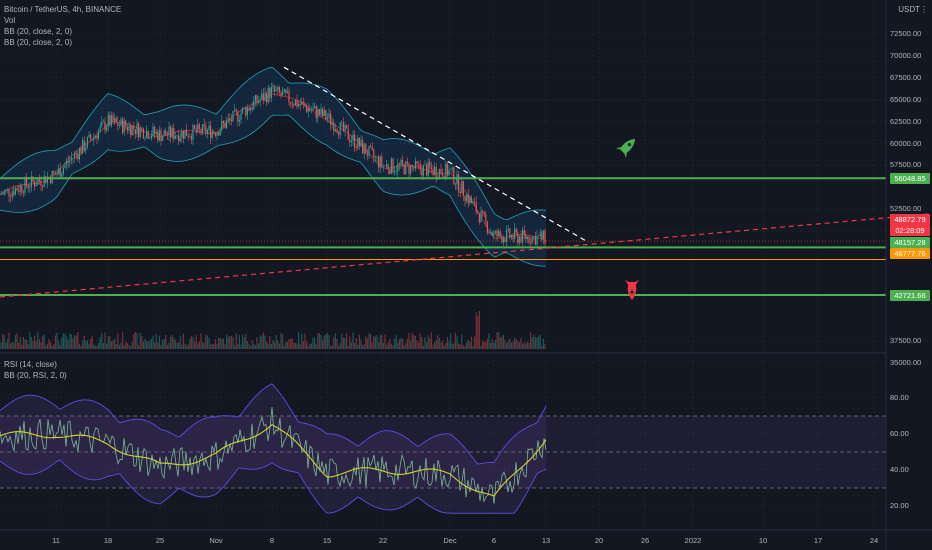 Image resolution: width=932 pixels, height=550 pixels. What do you see at coordinates (910, 219) in the screenshot?
I see `last-price-badge: 48872.79` at bounding box center [910, 219].